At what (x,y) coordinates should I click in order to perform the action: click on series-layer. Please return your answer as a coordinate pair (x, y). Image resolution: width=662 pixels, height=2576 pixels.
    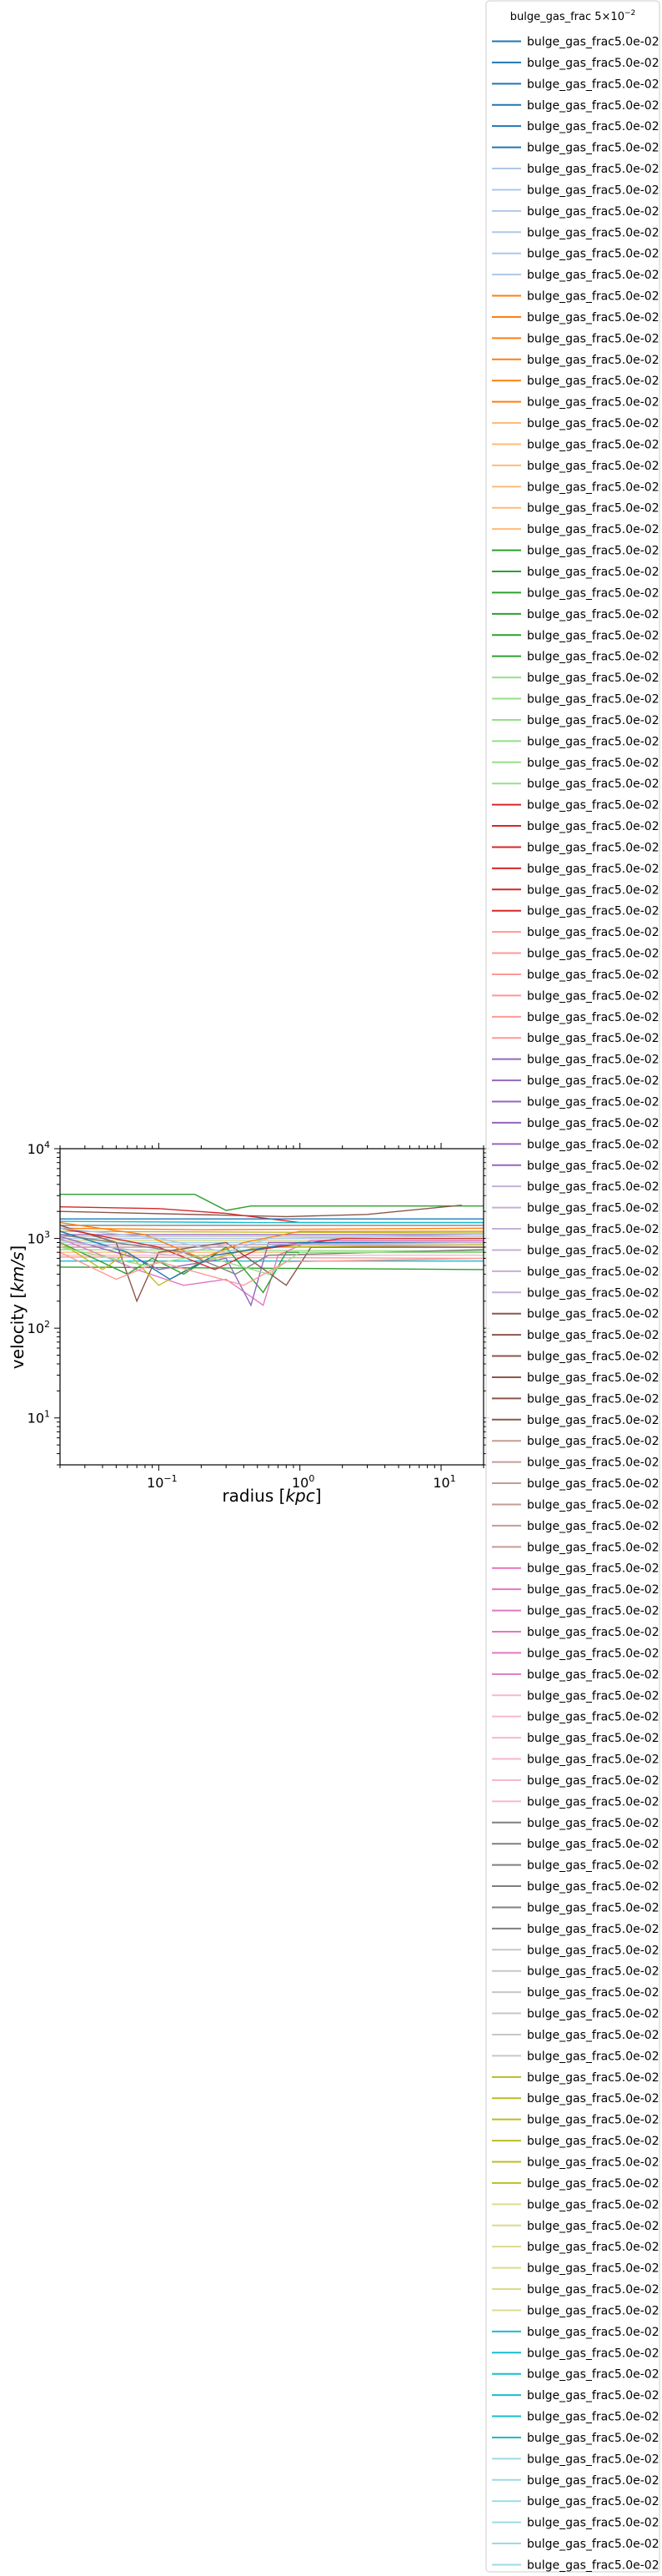
    Looking at the image, I should click on (272, 1250).